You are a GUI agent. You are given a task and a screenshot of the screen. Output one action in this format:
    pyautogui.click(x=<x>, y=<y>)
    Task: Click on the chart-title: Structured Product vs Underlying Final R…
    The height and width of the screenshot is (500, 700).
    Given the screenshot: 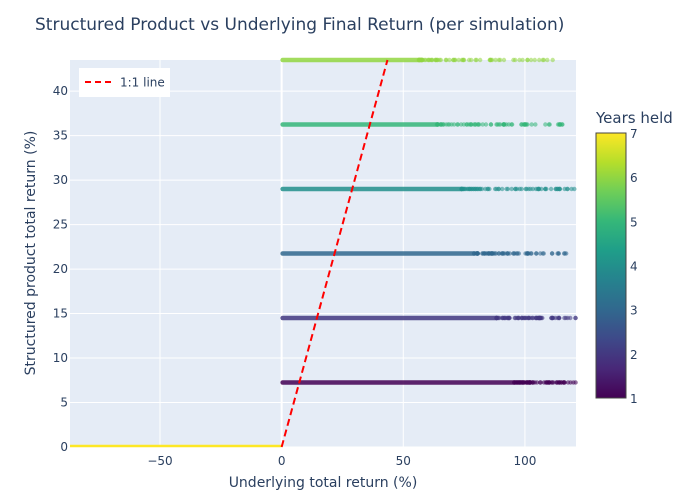 What is the action you would take?
    pyautogui.click(x=299, y=25)
    